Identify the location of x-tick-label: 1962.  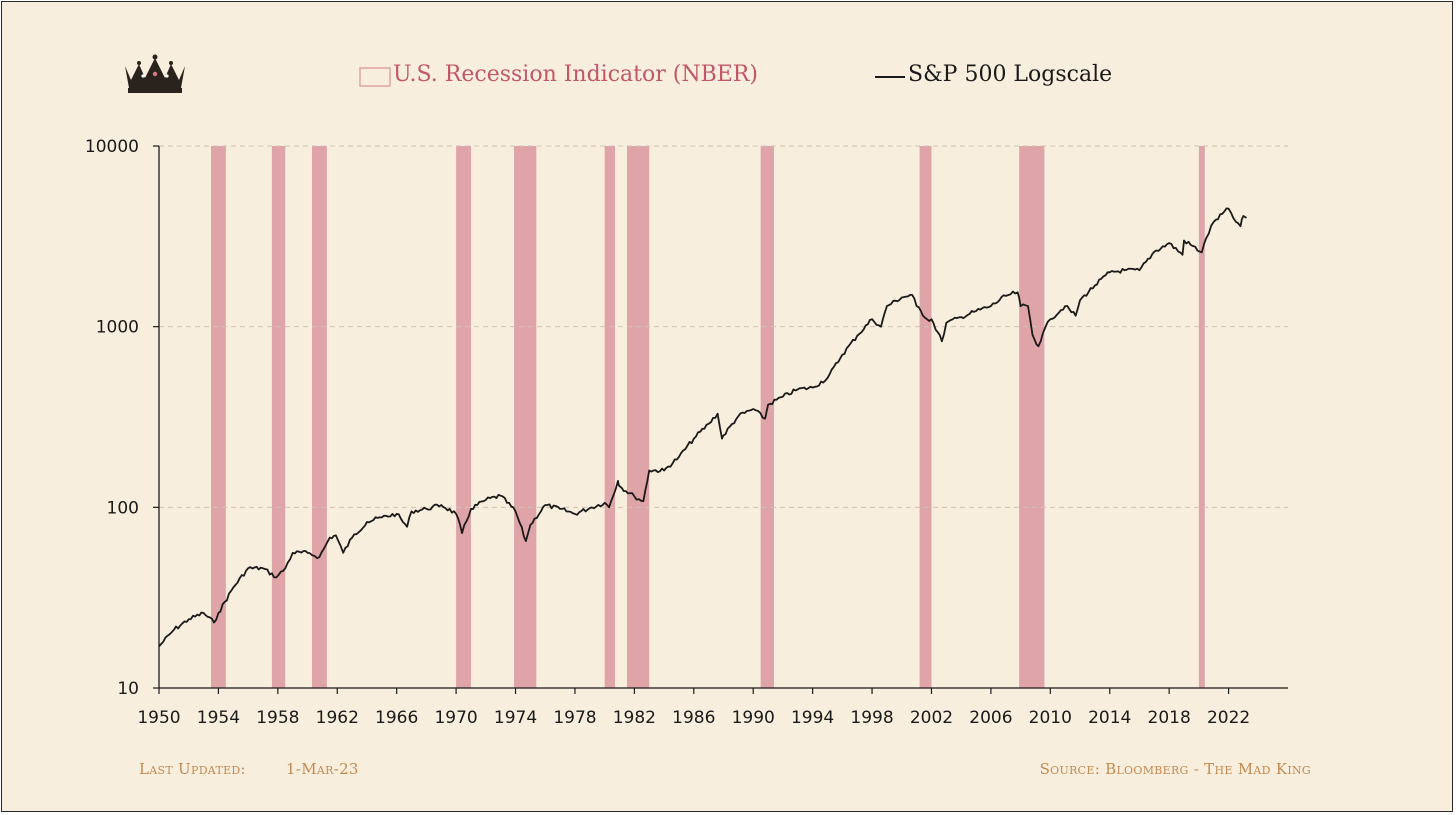
(337, 718).